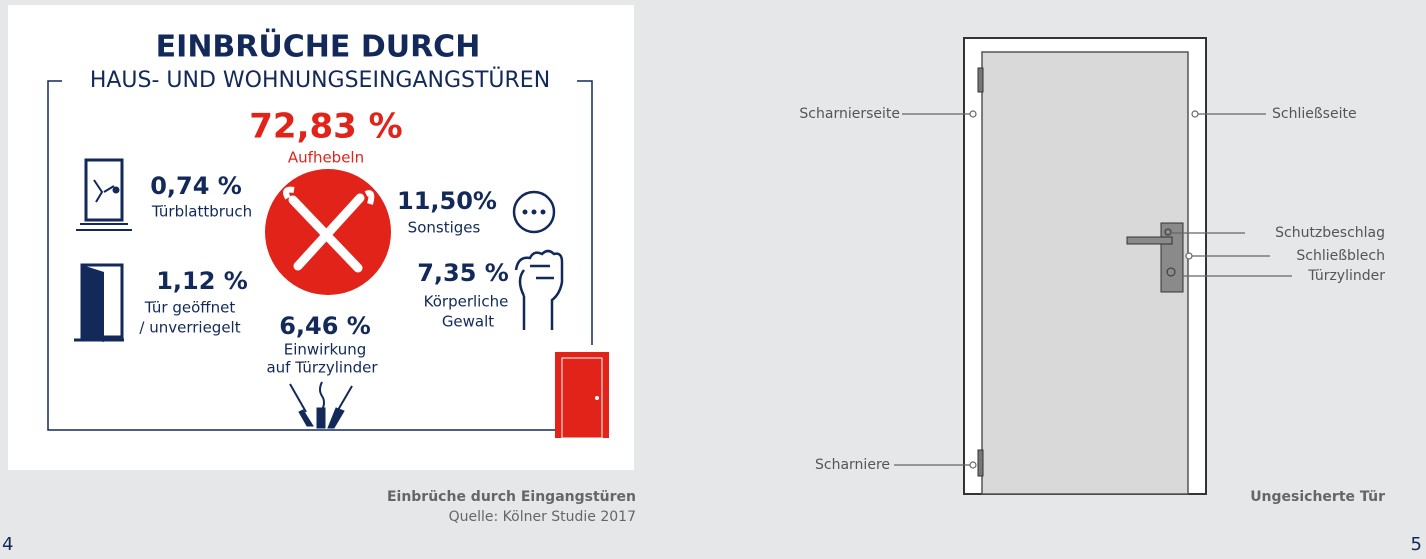  I want to click on diagram-label: Türzylinder, so click(1346, 276).